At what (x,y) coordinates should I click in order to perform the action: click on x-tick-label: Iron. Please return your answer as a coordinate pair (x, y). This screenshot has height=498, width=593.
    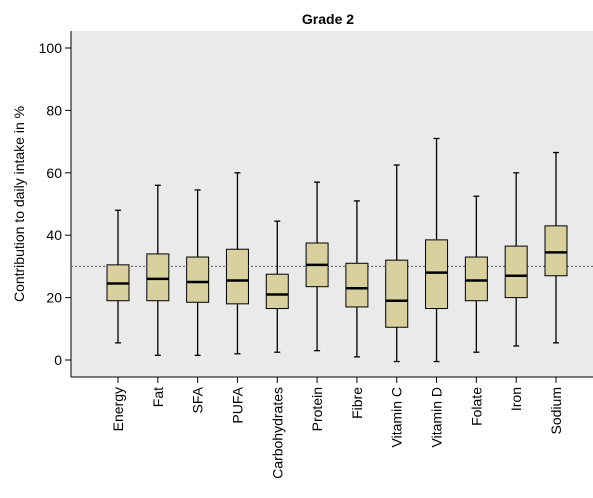
    Looking at the image, I should click on (516, 399).